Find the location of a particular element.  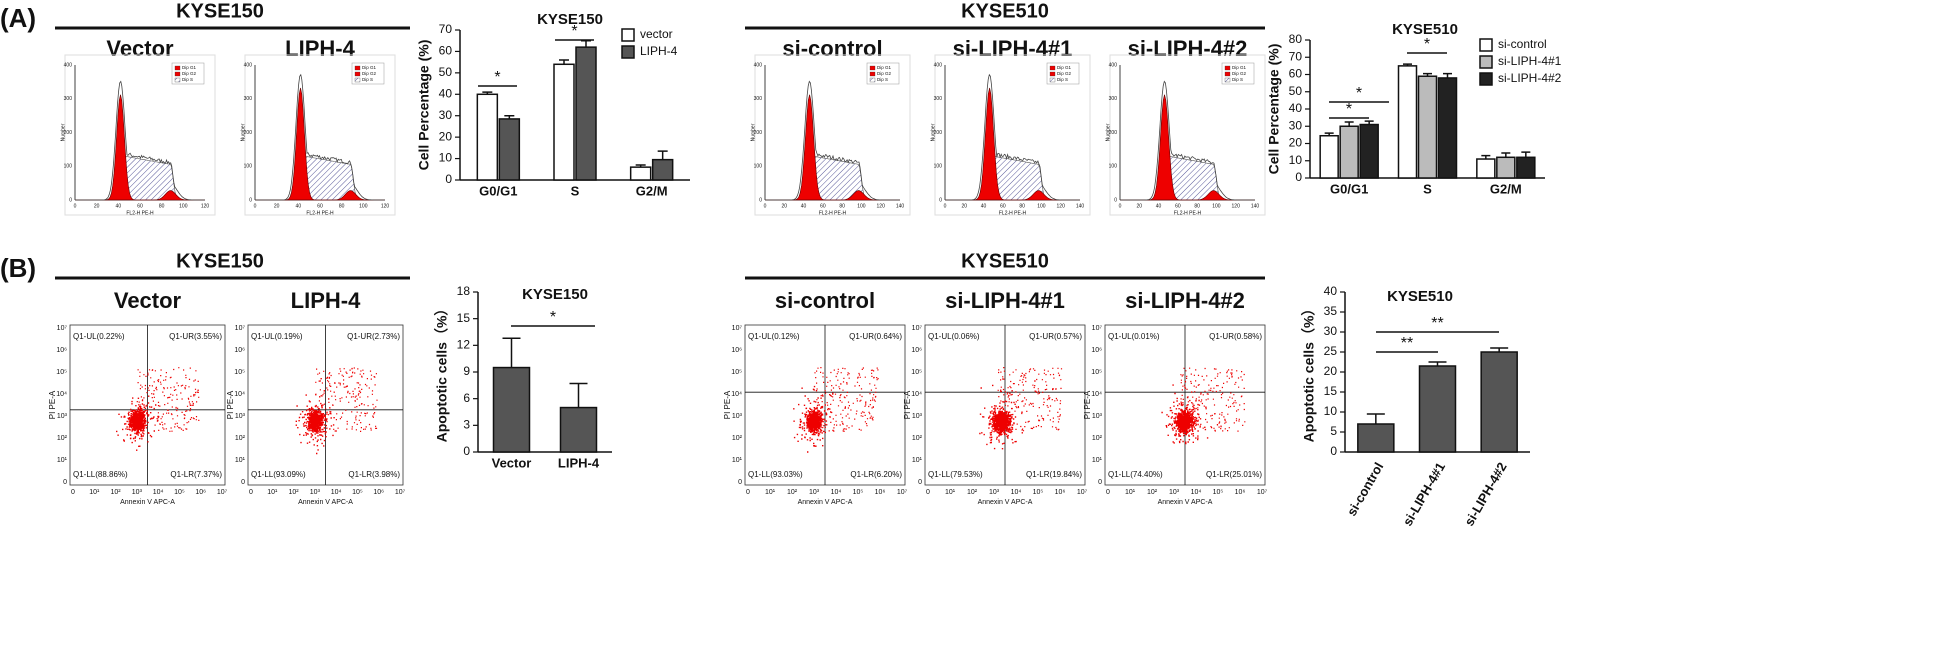

quadrant-label: Q1-UR(0.64%) is located at coordinates (875, 336).